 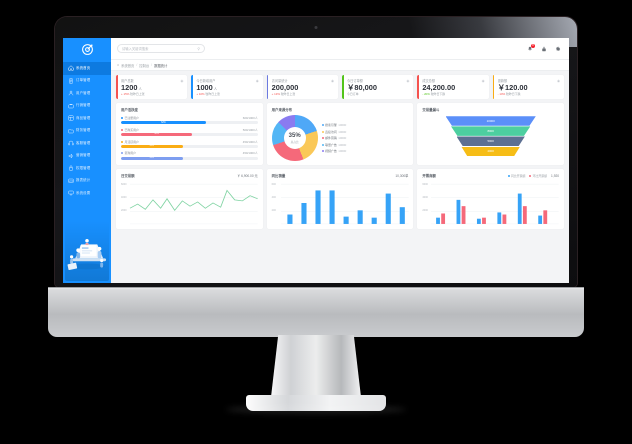 I want to click on sidebar-item-settings: 系统设置, so click(x=87, y=193).